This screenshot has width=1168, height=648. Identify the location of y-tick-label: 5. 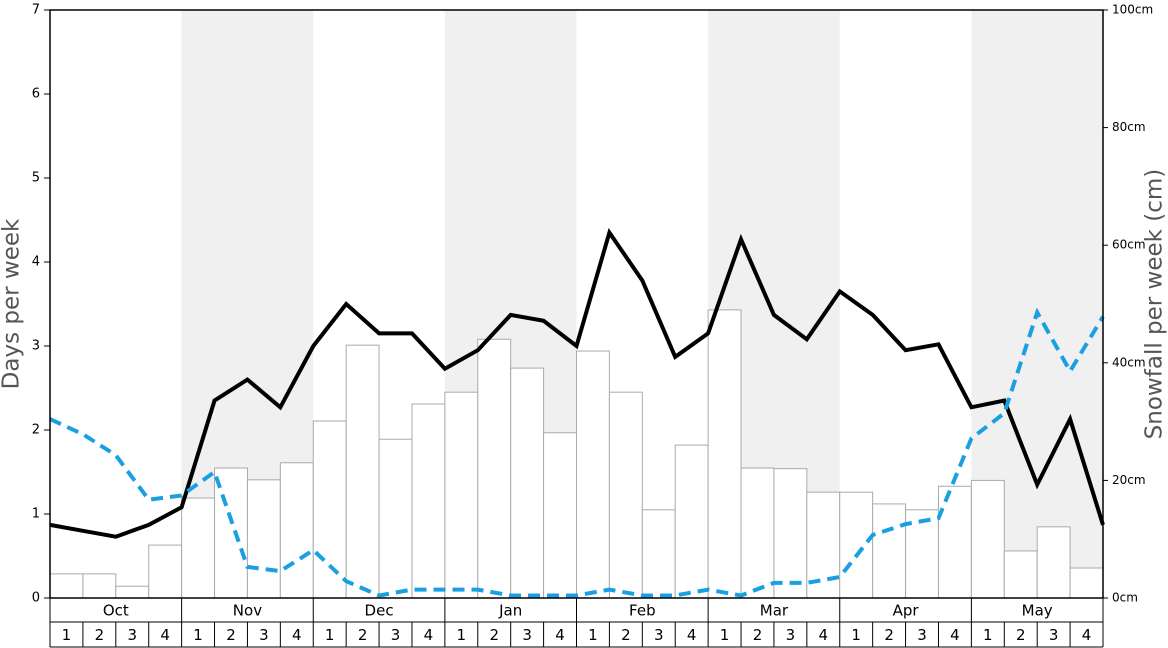
(36, 178).